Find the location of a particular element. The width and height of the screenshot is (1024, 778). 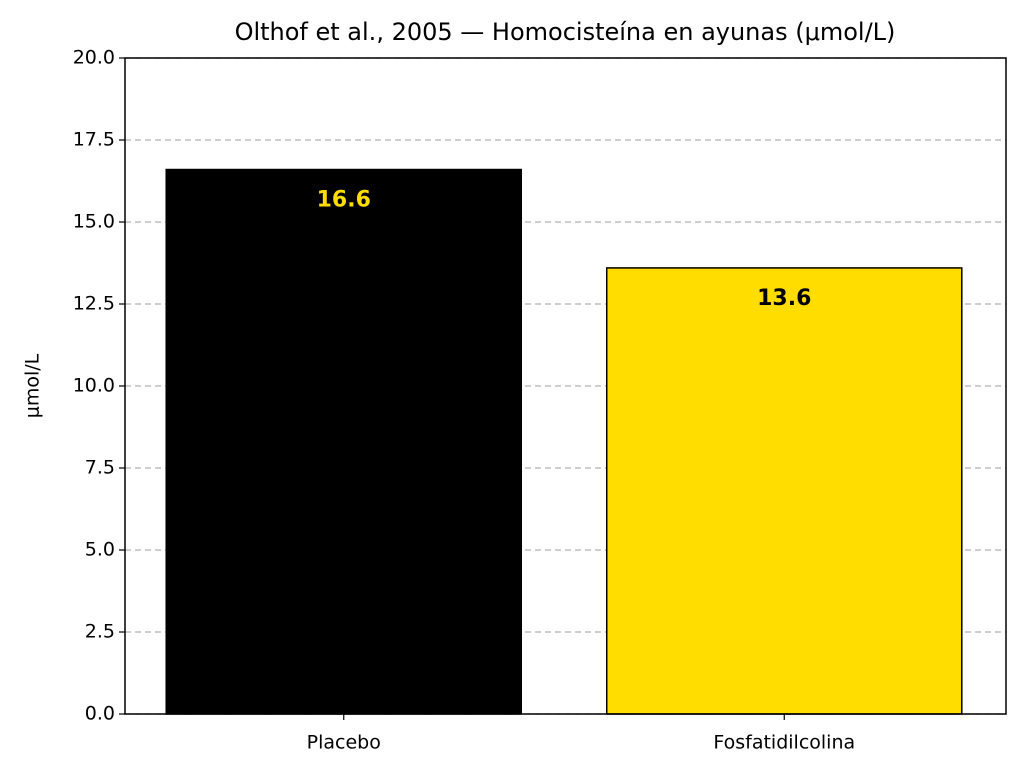

x-tick-label: Placebo is located at coordinates (344, 743).